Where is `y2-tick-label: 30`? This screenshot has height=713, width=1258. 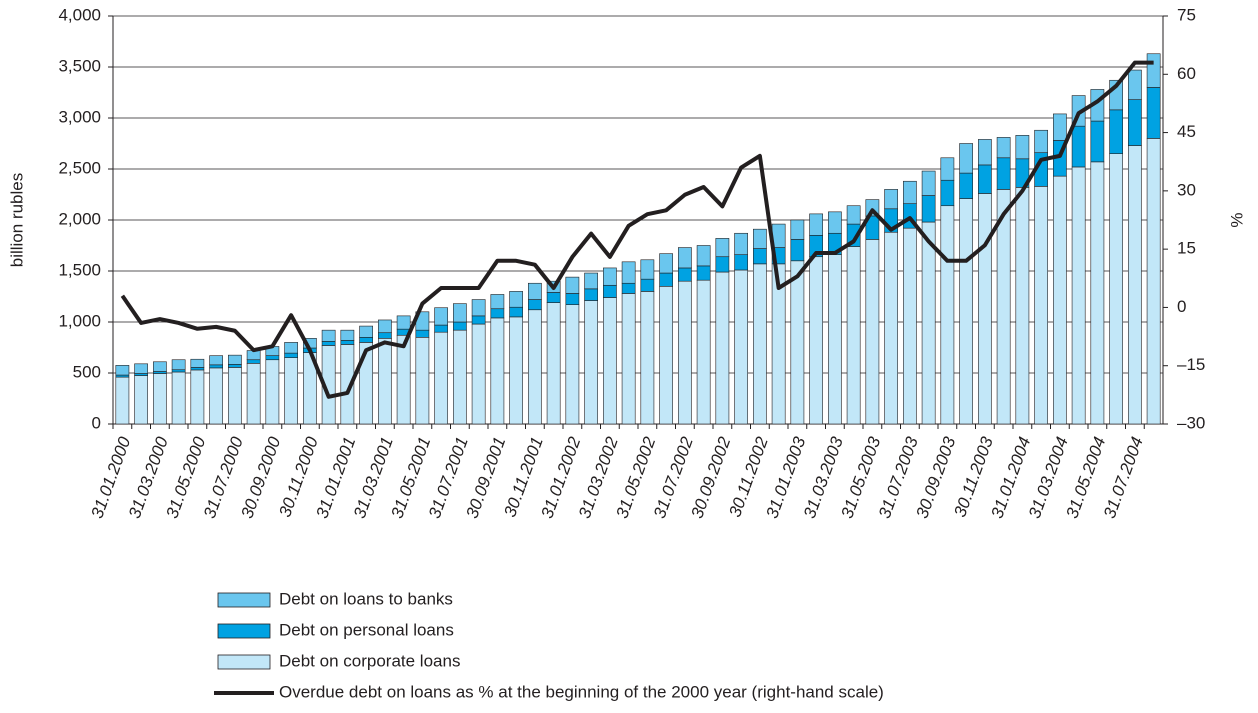 y2-tick-label: 30 is located at coordinates (1186, 189).